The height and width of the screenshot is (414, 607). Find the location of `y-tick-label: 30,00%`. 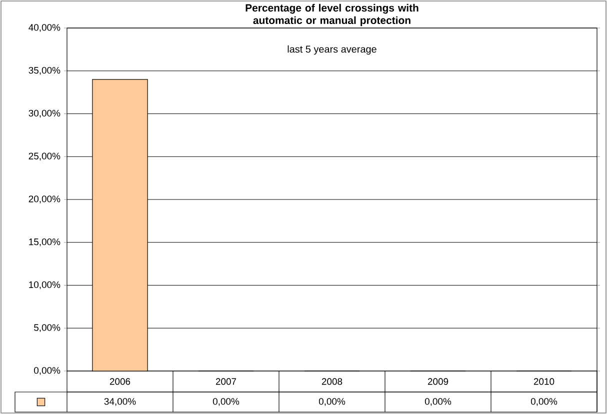

y-tick-label: 30,00% is located at coordinates (44, 114).